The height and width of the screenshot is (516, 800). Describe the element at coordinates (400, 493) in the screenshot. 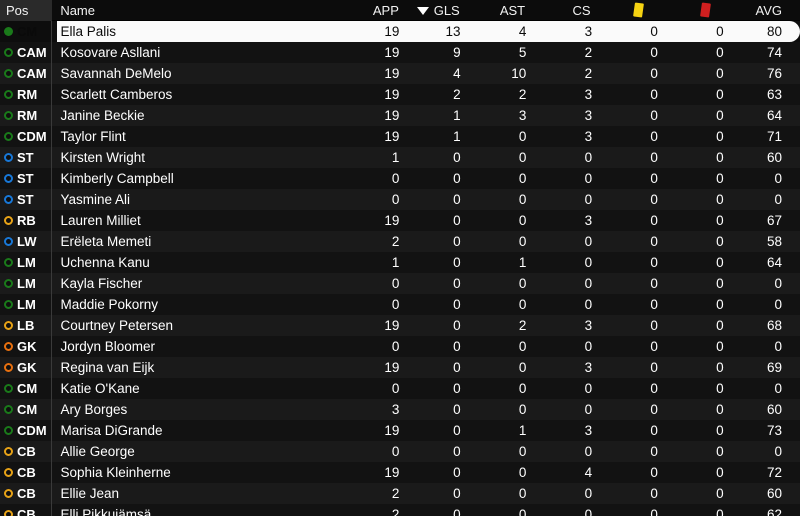

I see `table-row: CB Ellie Jean 2 0 0 0 0 0 60` at that location.